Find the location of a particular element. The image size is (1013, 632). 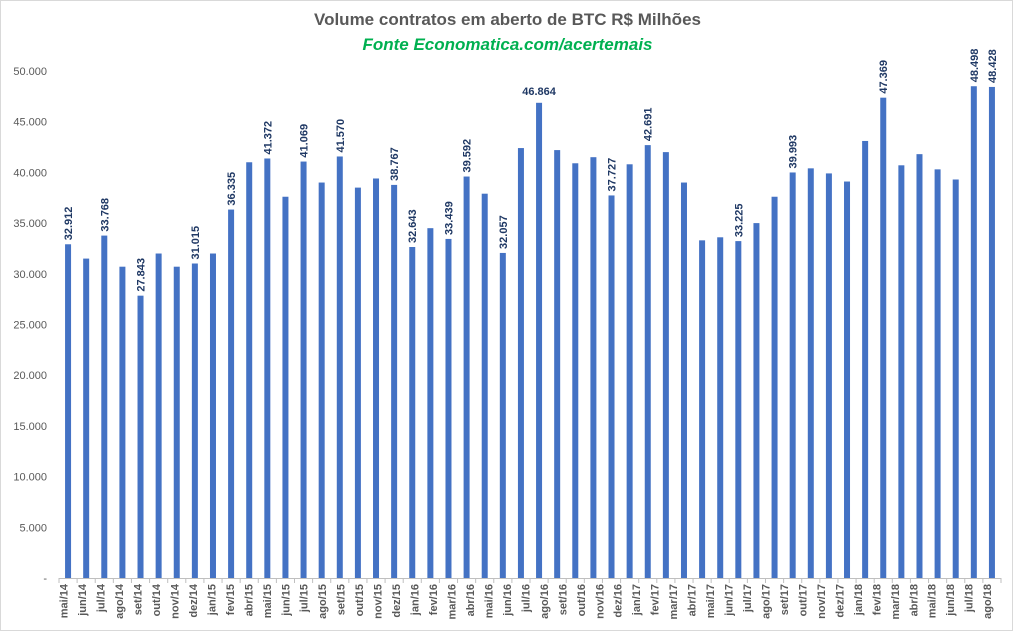

x-tick-label: ago/18 is located at coordinates (988, 601).